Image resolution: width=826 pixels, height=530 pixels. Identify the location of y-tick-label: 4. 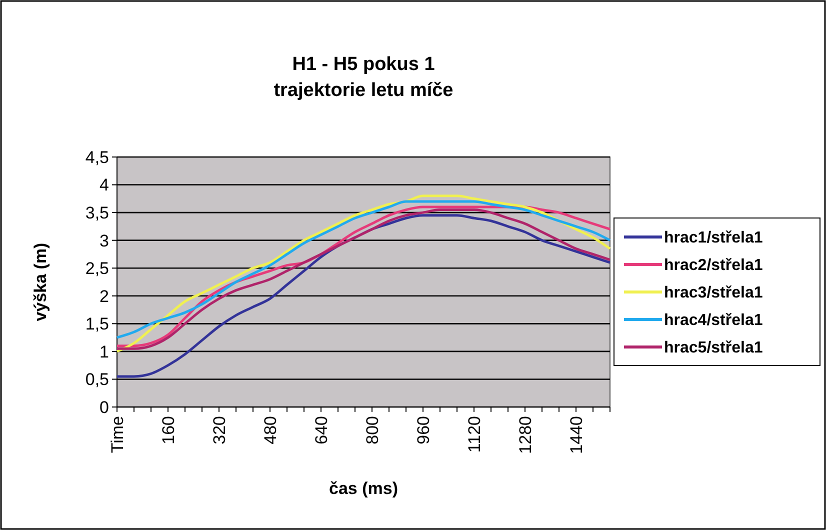
(104, 185).